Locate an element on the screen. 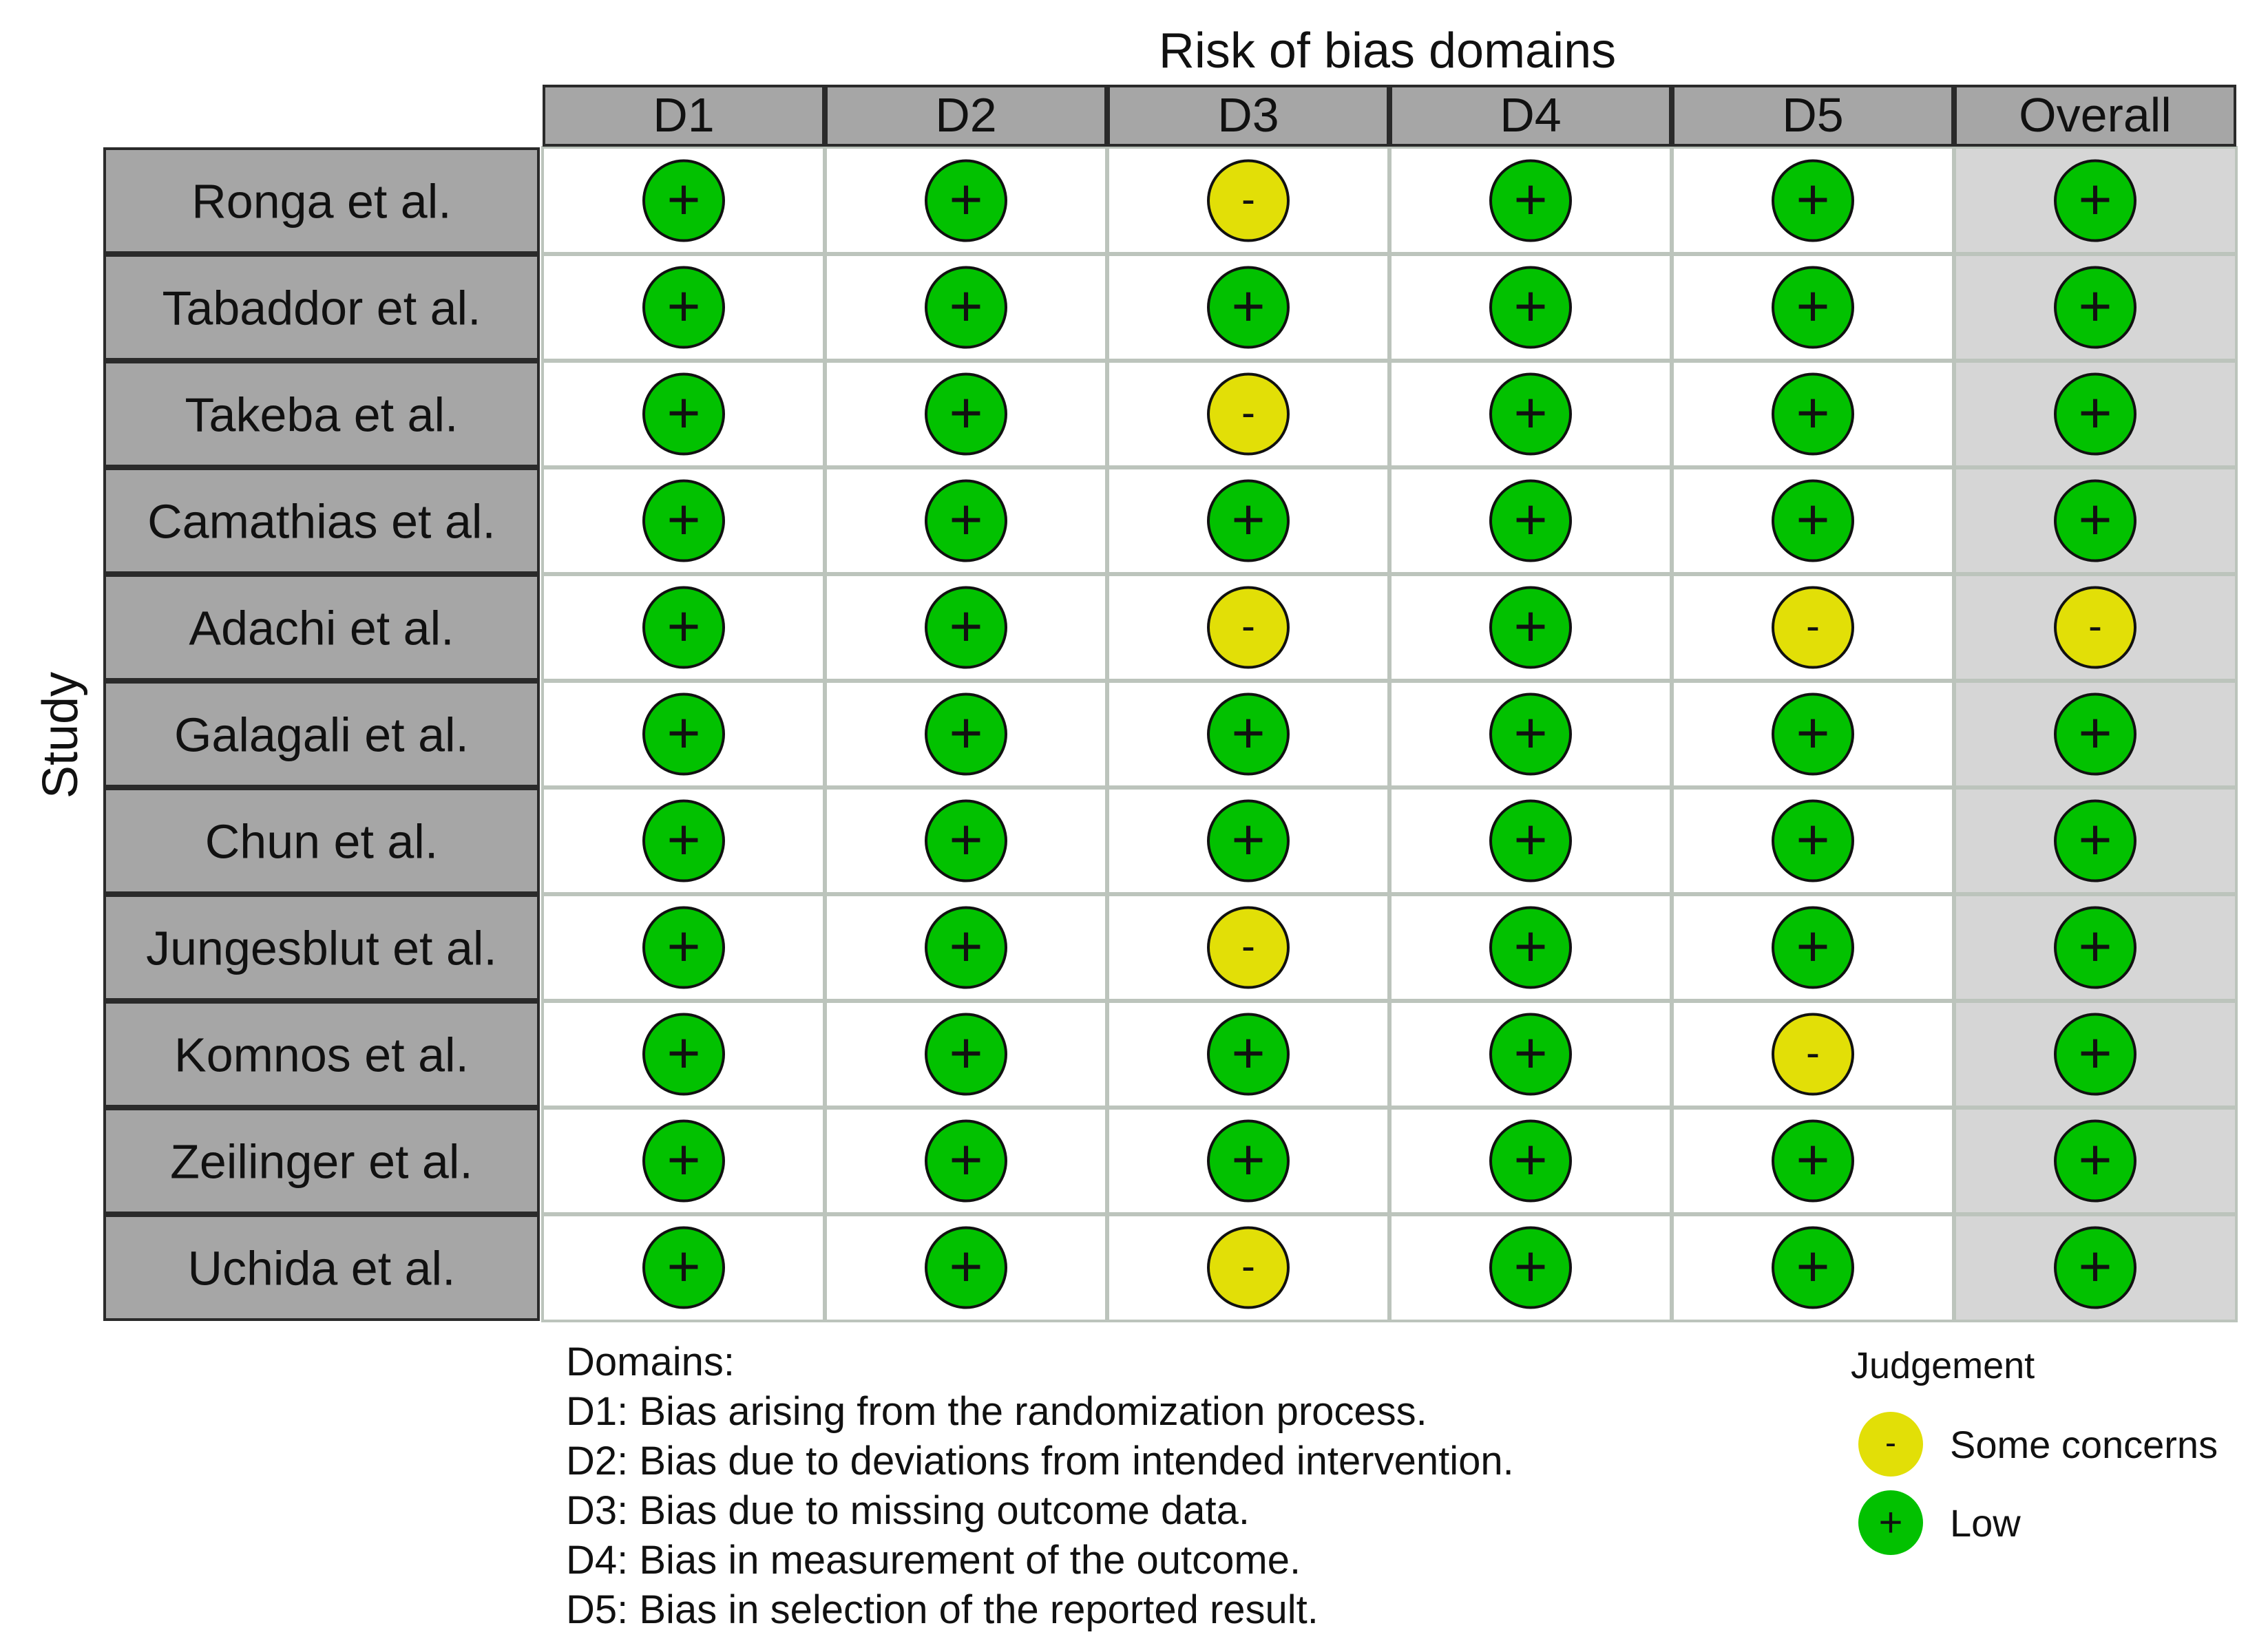 The image size is (2268, 1650). study-label: Chun et al. is located at coordinates (322, 842).